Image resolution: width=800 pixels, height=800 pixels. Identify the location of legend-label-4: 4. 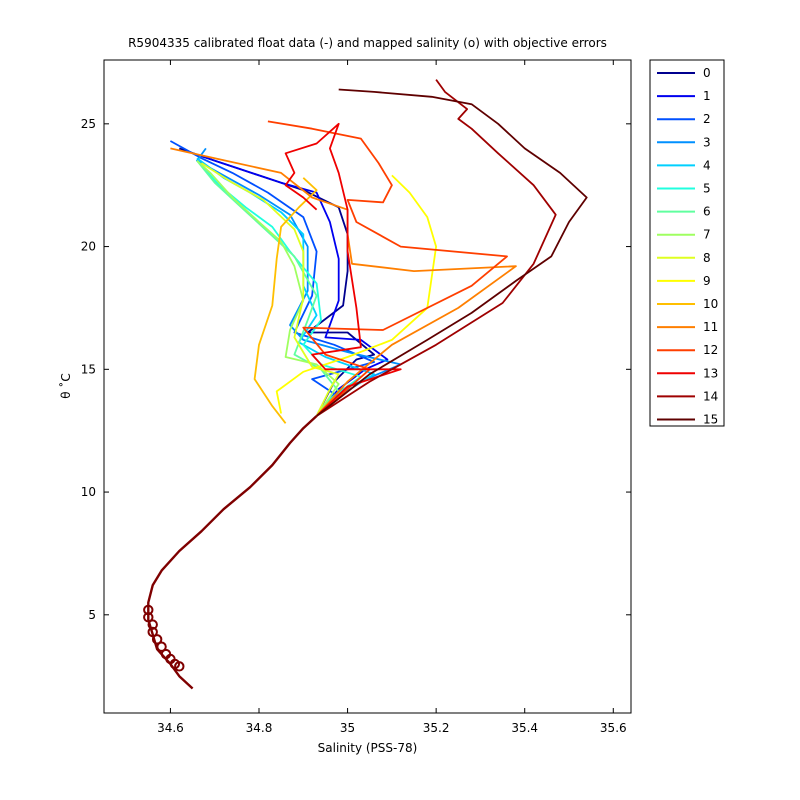
(707, 165).